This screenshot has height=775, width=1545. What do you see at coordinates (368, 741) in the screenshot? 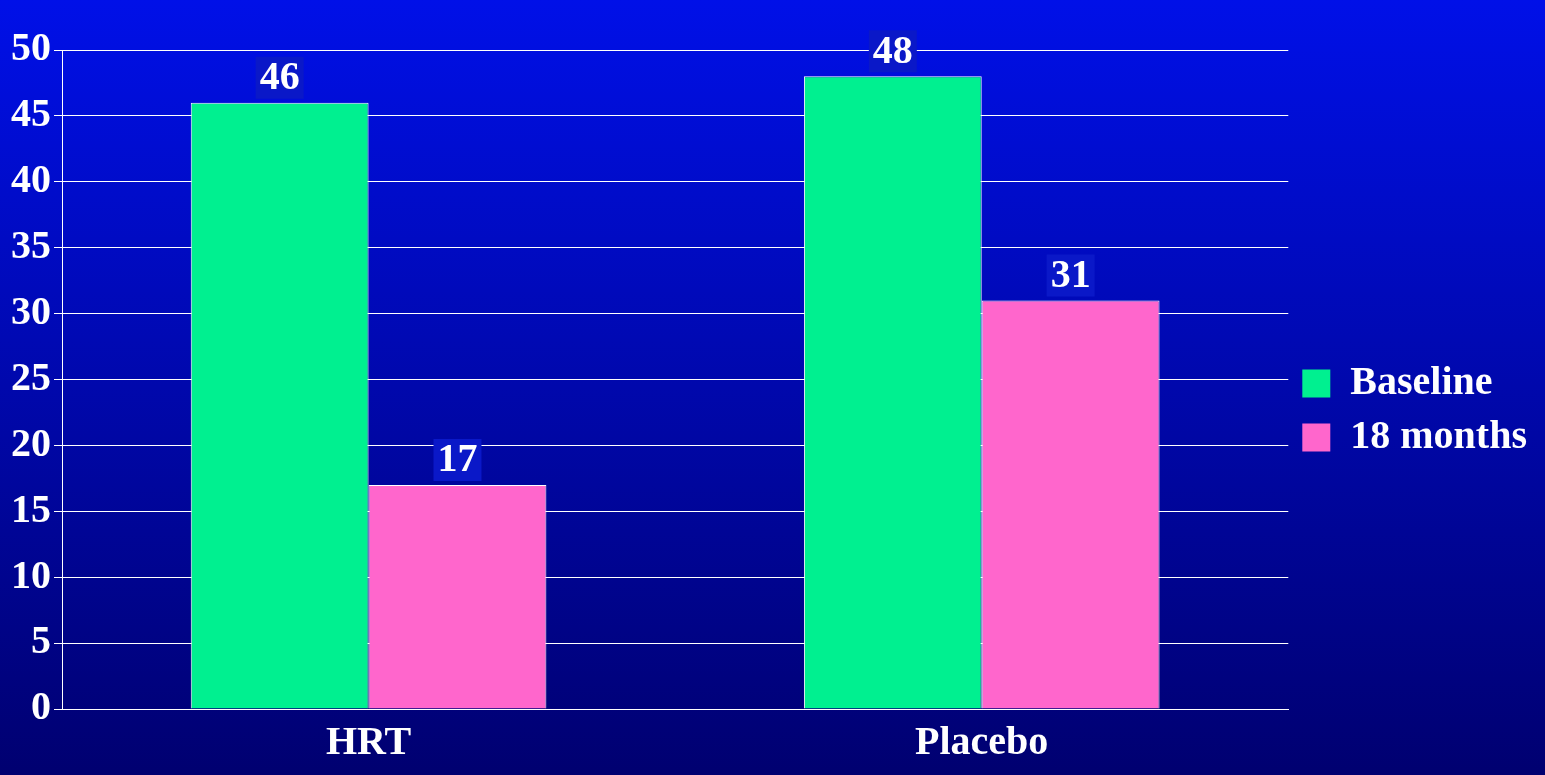
I see `x-tick-label: HRT` at bounding box center [368, 741].